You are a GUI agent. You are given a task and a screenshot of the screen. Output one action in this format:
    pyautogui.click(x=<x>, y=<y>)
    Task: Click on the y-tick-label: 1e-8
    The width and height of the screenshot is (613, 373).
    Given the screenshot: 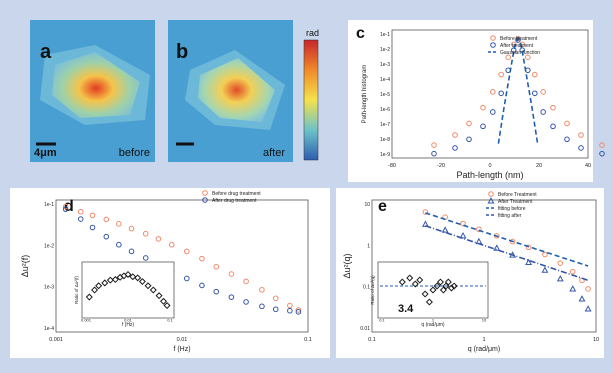 What is the action you would take?
    pyautogui.click(x=385, y=140)
    